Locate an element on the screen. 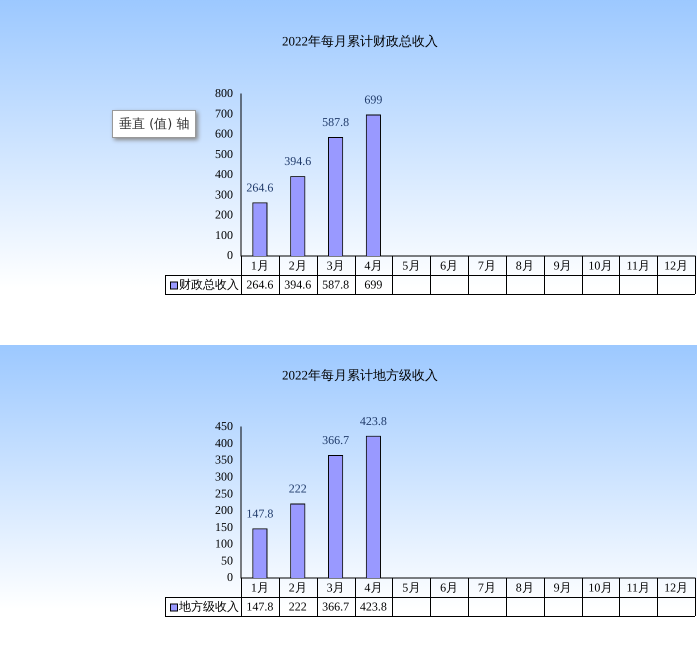 This screenshot has width=697, height=657. annotation: 423.8 is located at coordinates (373, 421).